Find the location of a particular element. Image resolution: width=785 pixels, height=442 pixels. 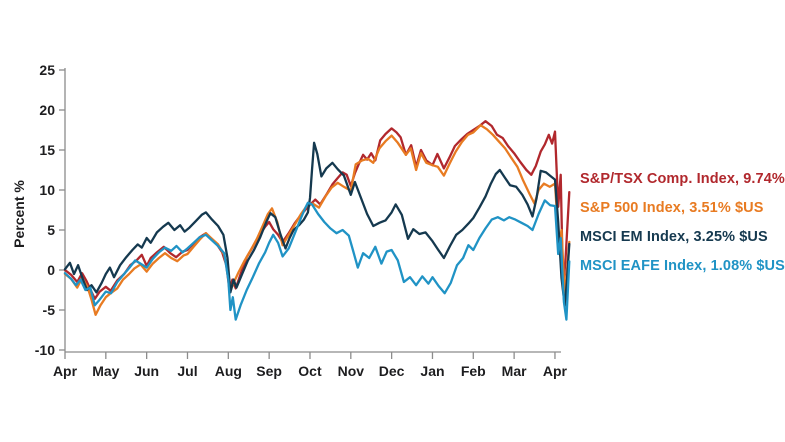

x-tick-label: Jan is located at coordinates (432, 371).